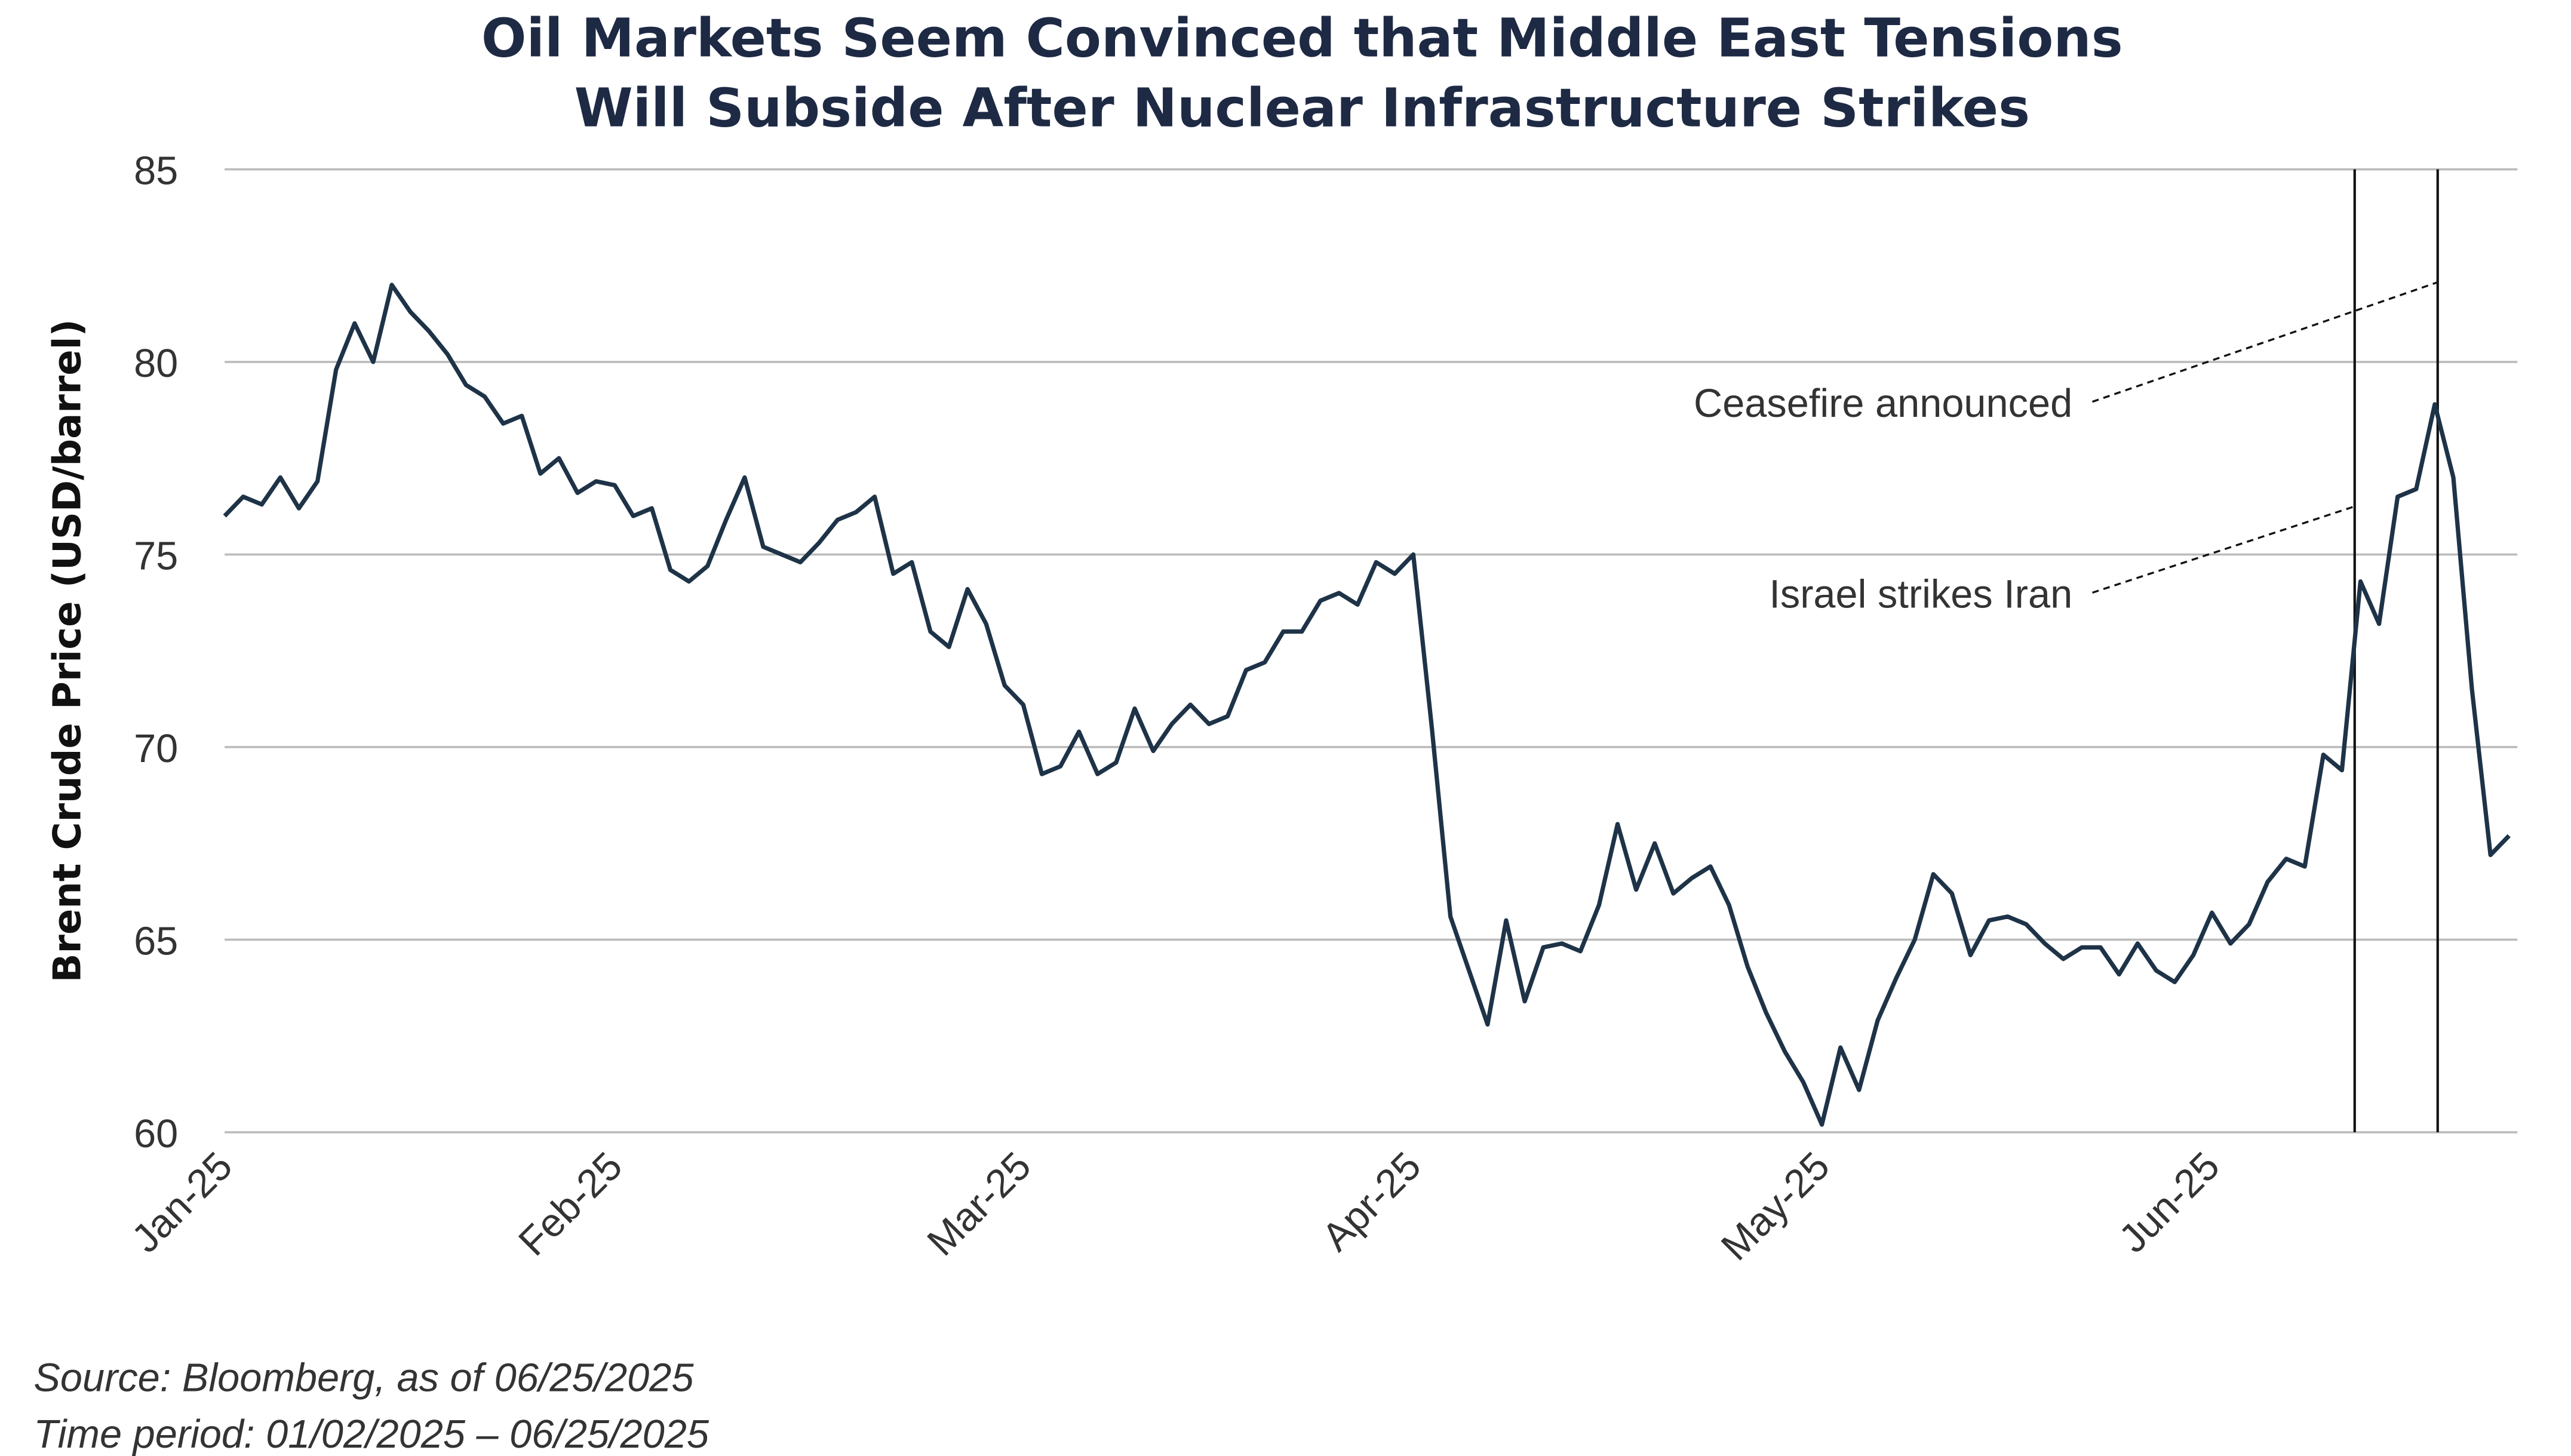  I want to click on source-note: Source: Bloomberg, as of 06/25/2025, so click(363, 1378).